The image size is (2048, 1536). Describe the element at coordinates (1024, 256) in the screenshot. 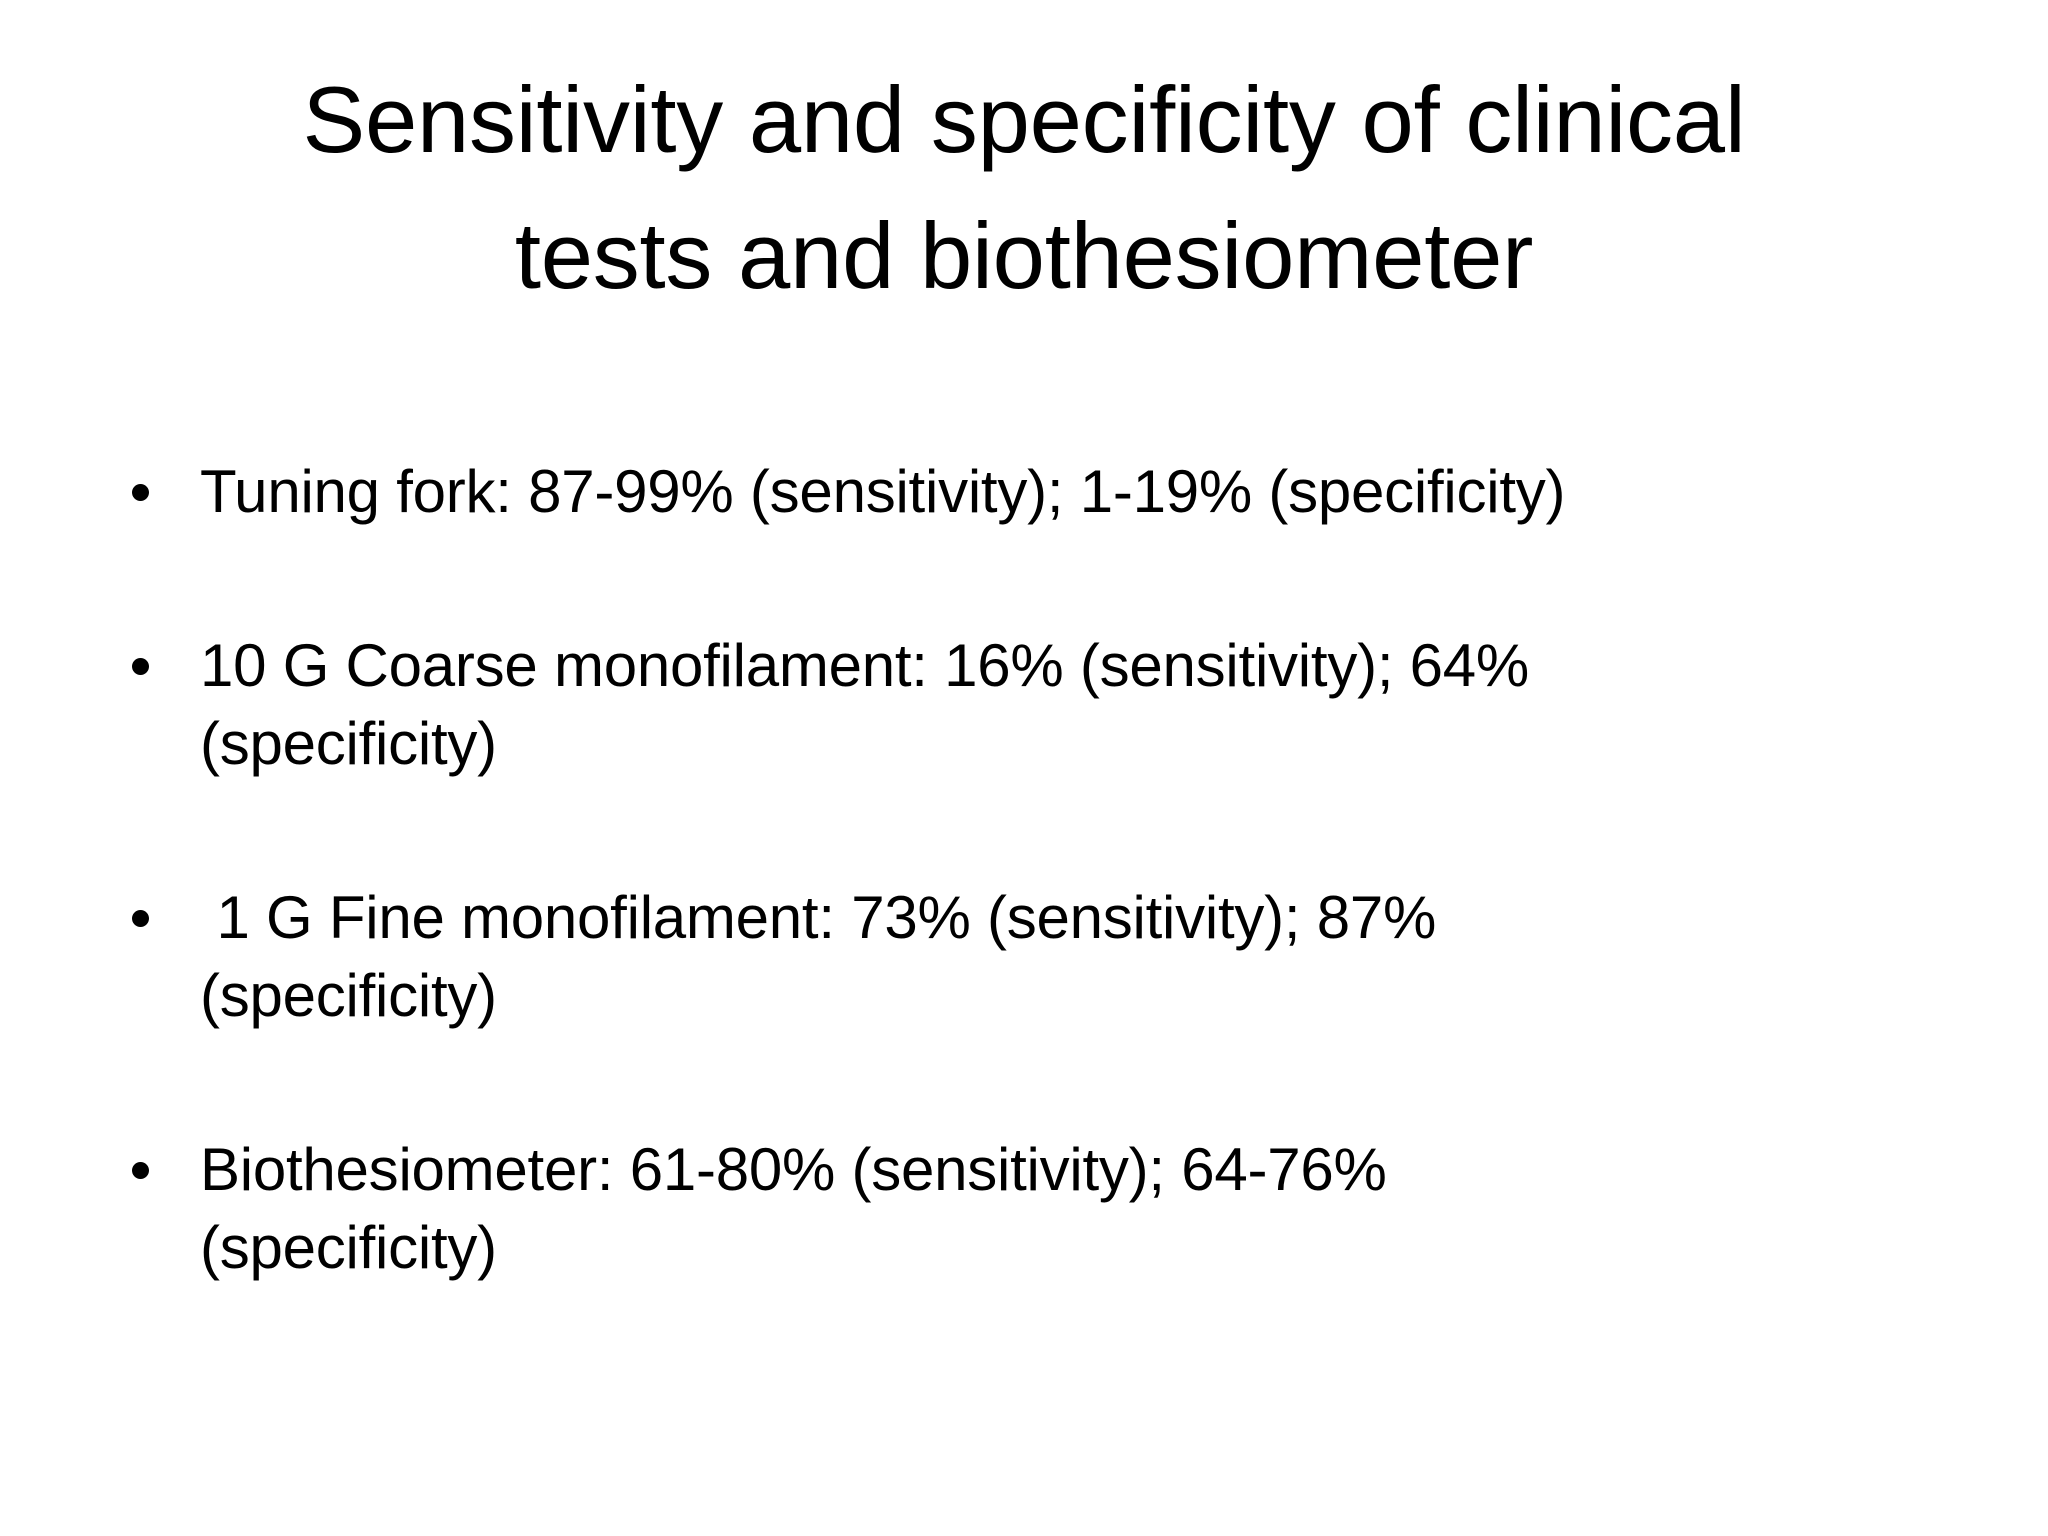

I see `slide-title-line-2: tests and biothesiometer` at that location.